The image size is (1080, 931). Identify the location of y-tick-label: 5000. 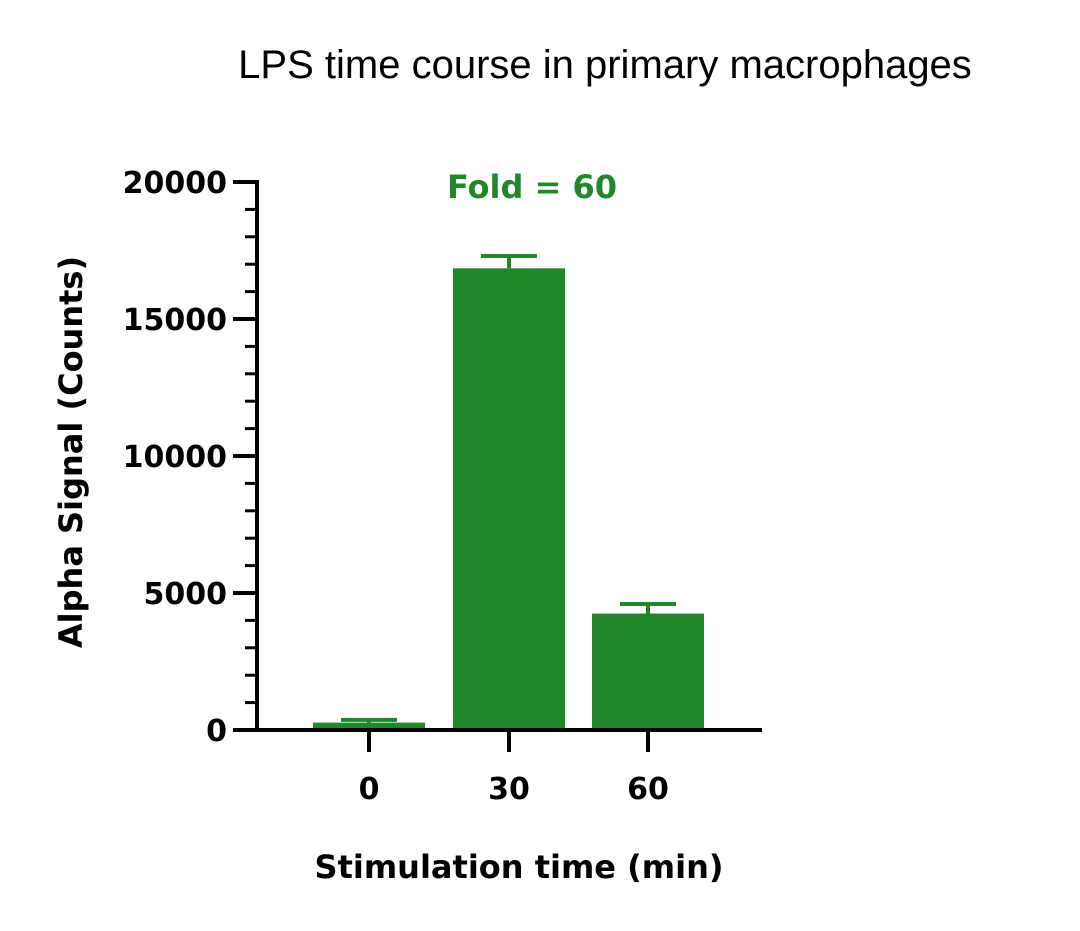
(186, 594).